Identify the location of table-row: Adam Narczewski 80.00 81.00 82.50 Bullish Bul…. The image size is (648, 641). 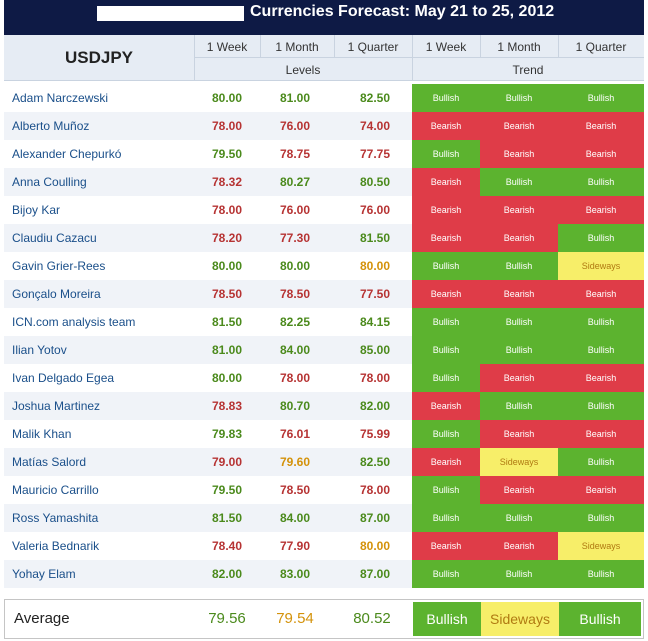
(324, 98).